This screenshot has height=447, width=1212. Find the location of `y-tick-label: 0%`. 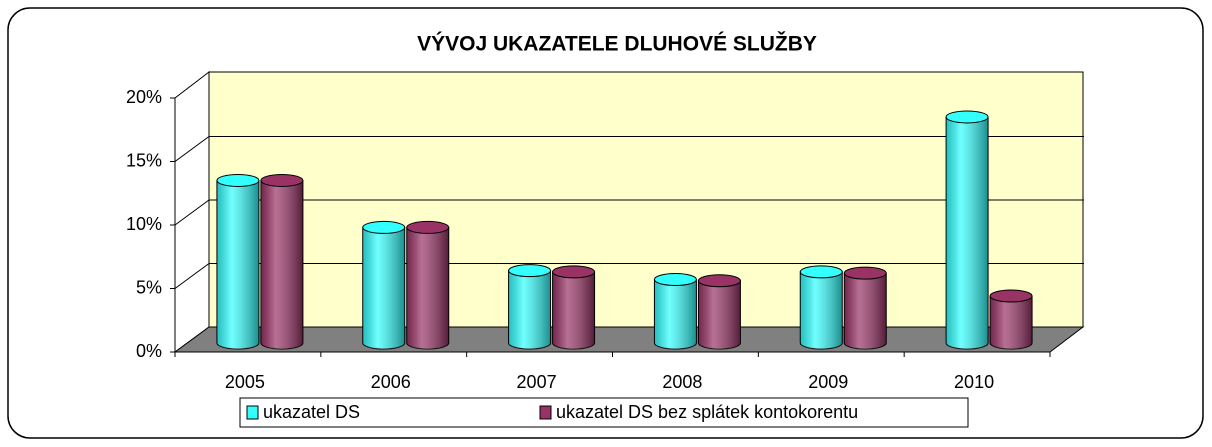

y-tick-label: 0% is located at coordinates (149, 351).